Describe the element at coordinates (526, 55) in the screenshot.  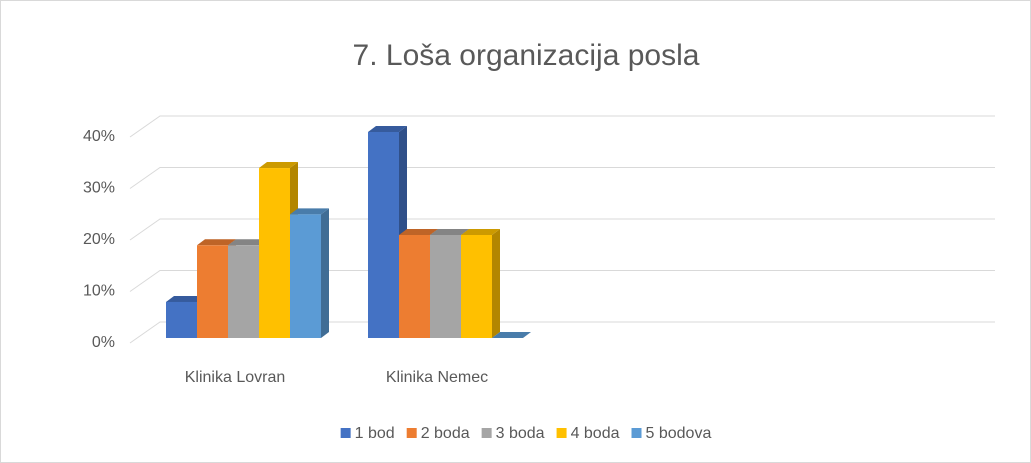
I see `chart-title: 7. Loša organizacija posla` at that location.